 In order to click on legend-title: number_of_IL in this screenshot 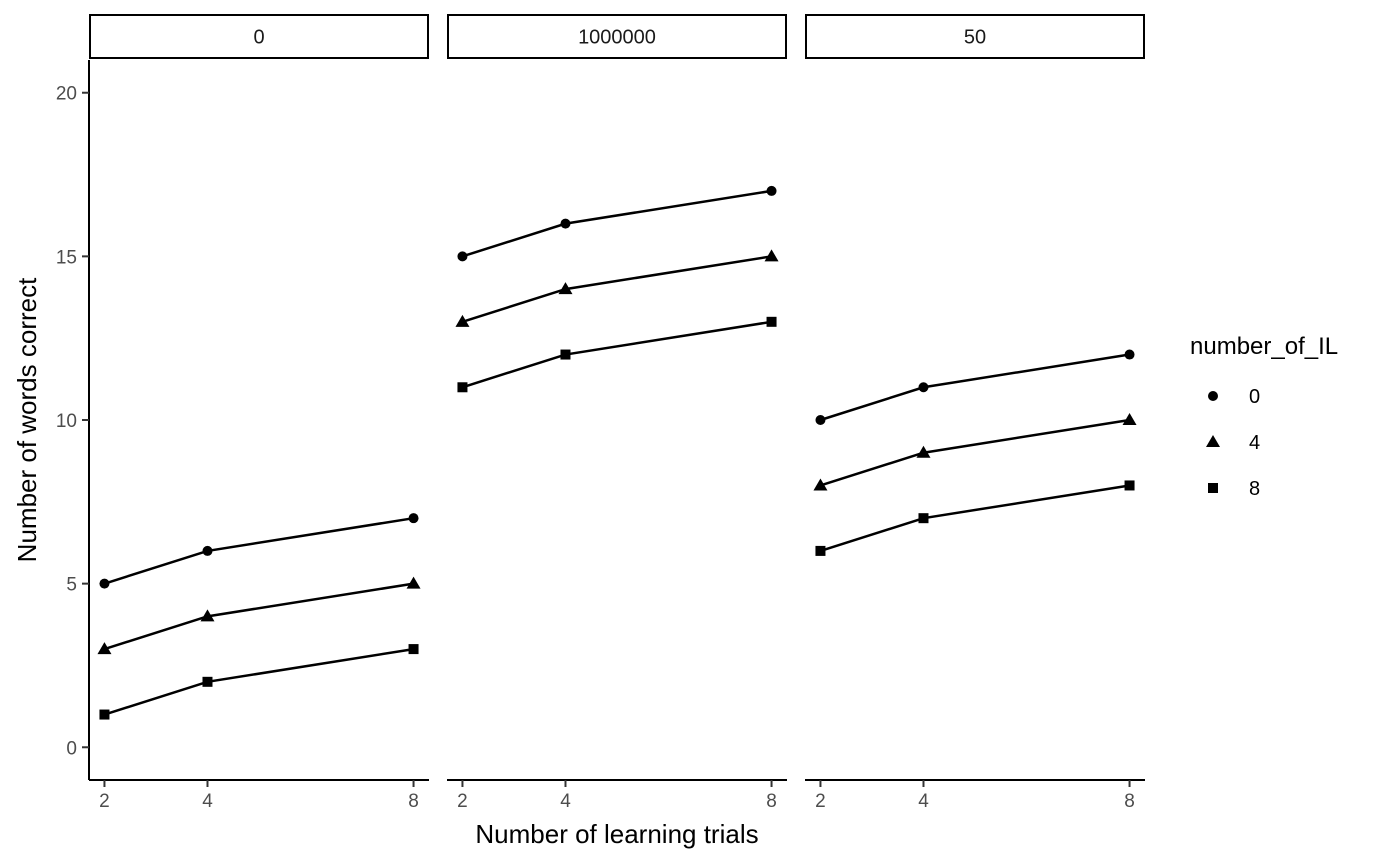, I will do `click(1264, 346)`.